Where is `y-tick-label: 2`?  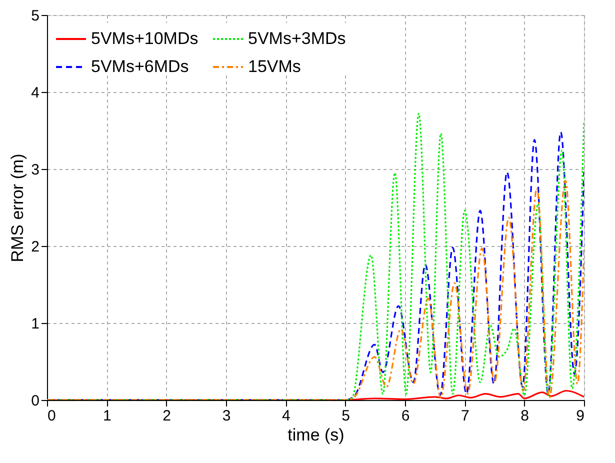
y-tick-label: 2 is located at coordinates (35, 247).